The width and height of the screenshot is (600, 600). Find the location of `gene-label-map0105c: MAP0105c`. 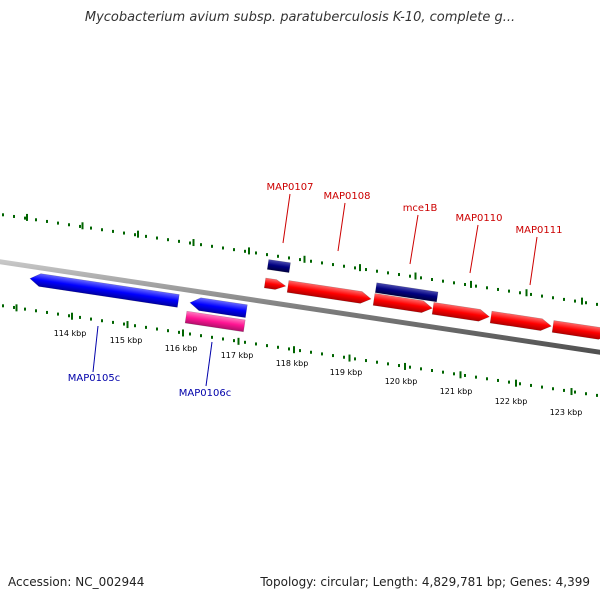

gene-label-map0105c: MAP0105c is located at coordinates (94, 378).